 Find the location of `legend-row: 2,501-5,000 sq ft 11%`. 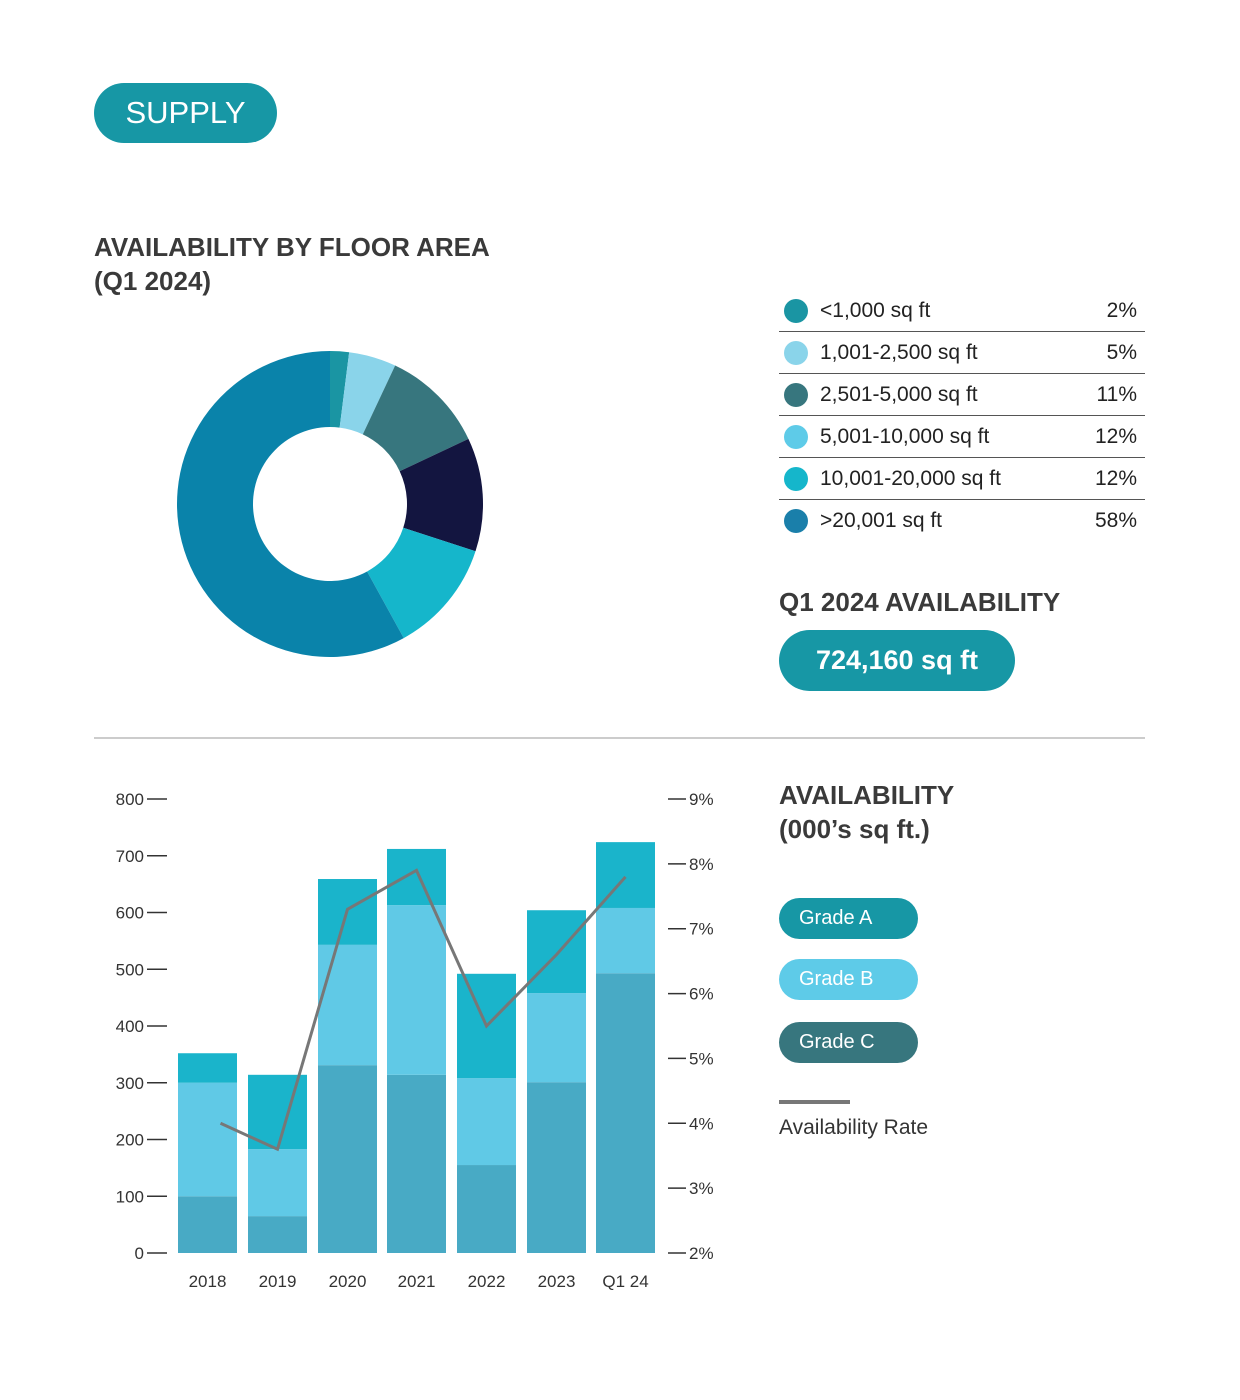

legend-row: 2,501-5,000 sq ft 11% is located at coordinates (962, 395).